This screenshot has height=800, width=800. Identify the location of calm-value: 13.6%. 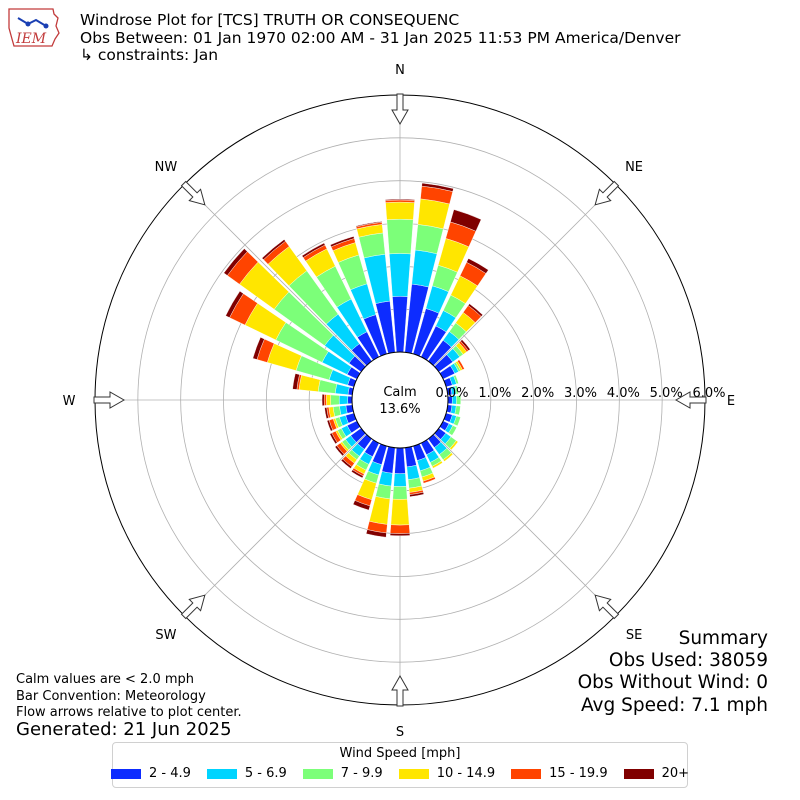
(399, 409).